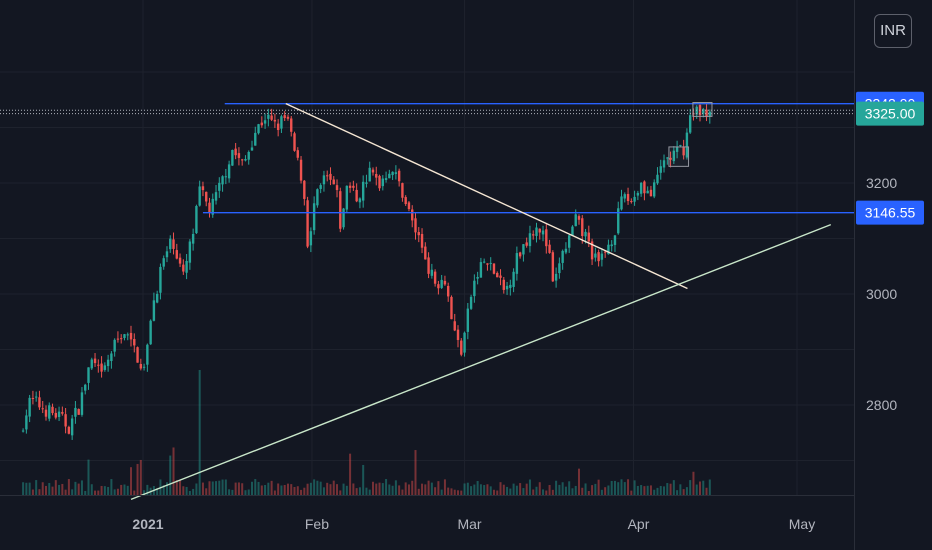 This screenshot has height=550, width=932. I want to click on currency-button: INR, so click(893, 31).